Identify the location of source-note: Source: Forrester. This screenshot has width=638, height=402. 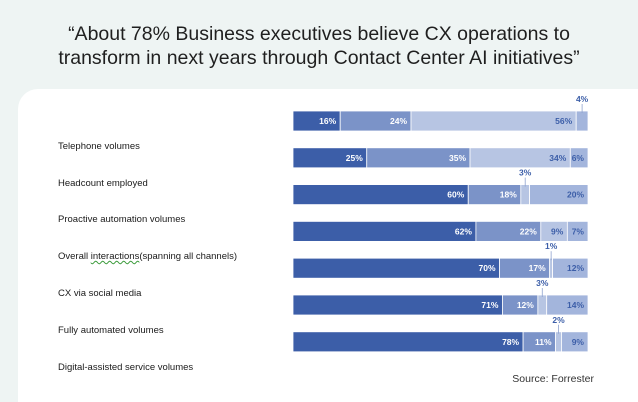
(553, 379).